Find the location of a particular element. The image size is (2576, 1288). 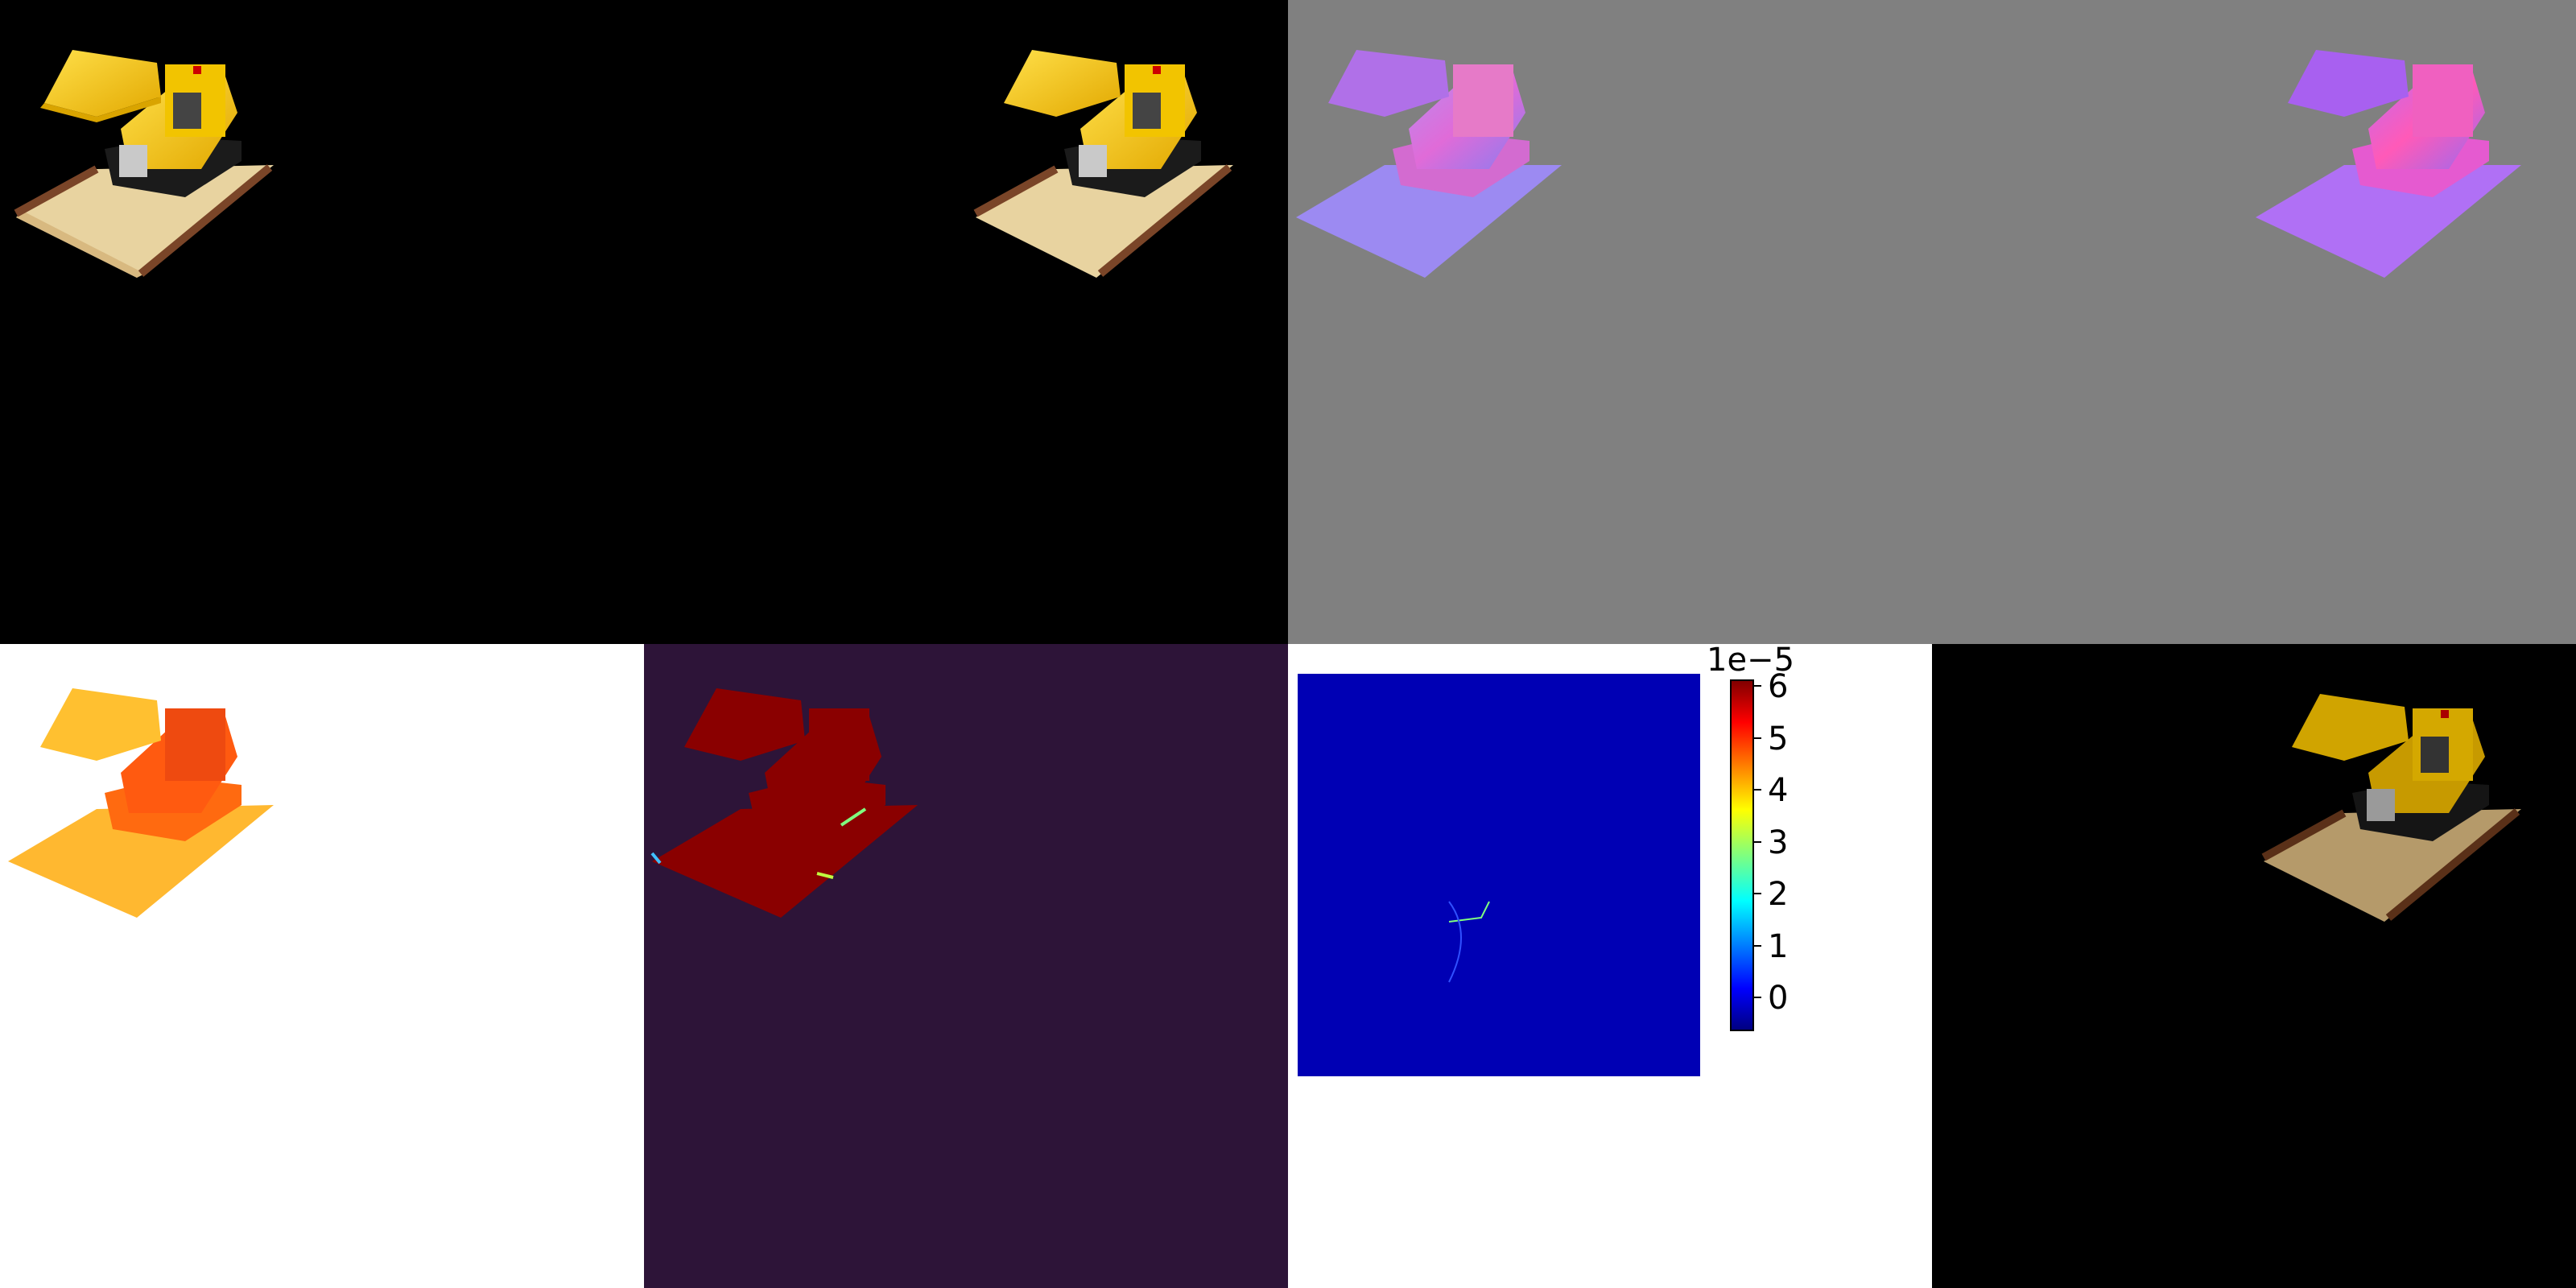

colorbar-tick-3: 3 is located at coordinates (1778, 843).